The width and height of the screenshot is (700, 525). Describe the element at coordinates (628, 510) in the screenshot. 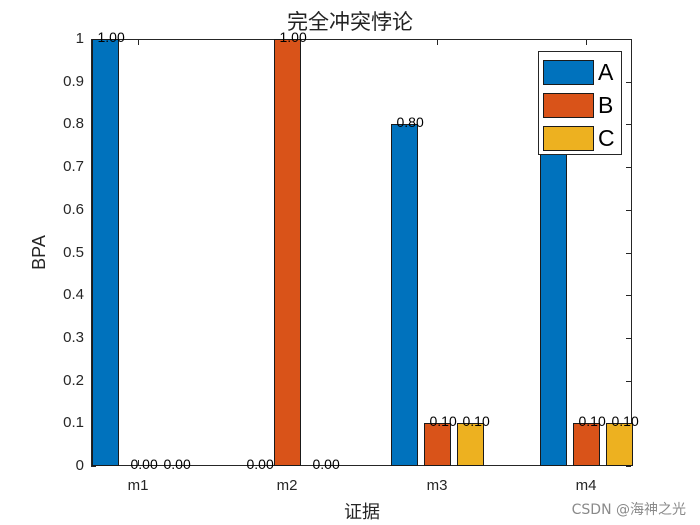

I see `watermark: CSDN @海神之光` at that location.